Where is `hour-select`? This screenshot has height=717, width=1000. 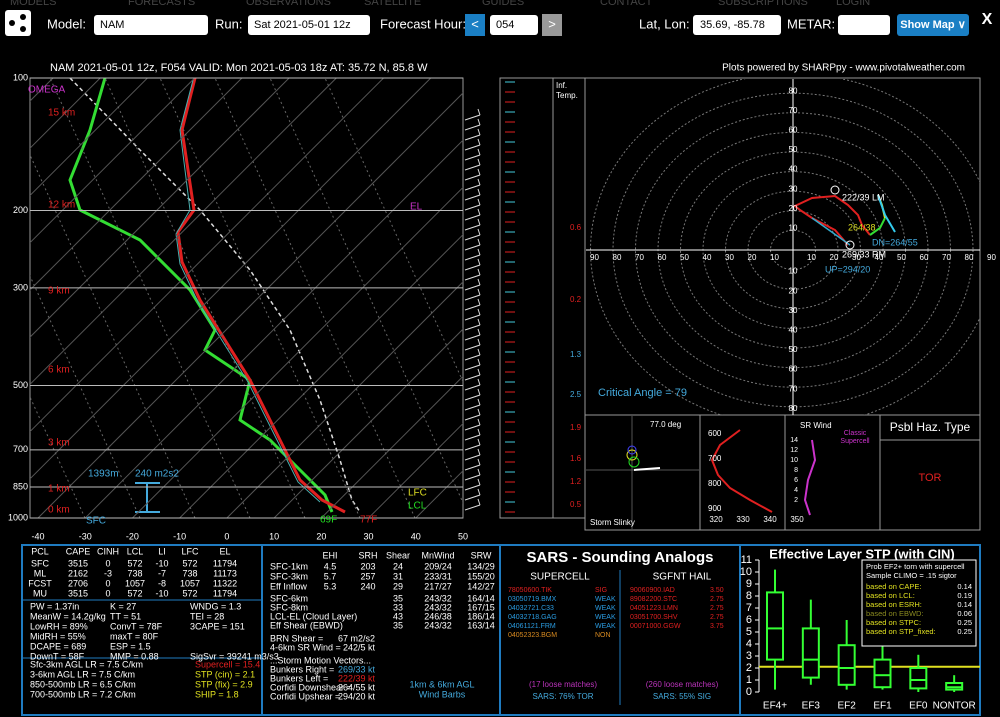
hour-select is located at coordinates (514, 25).